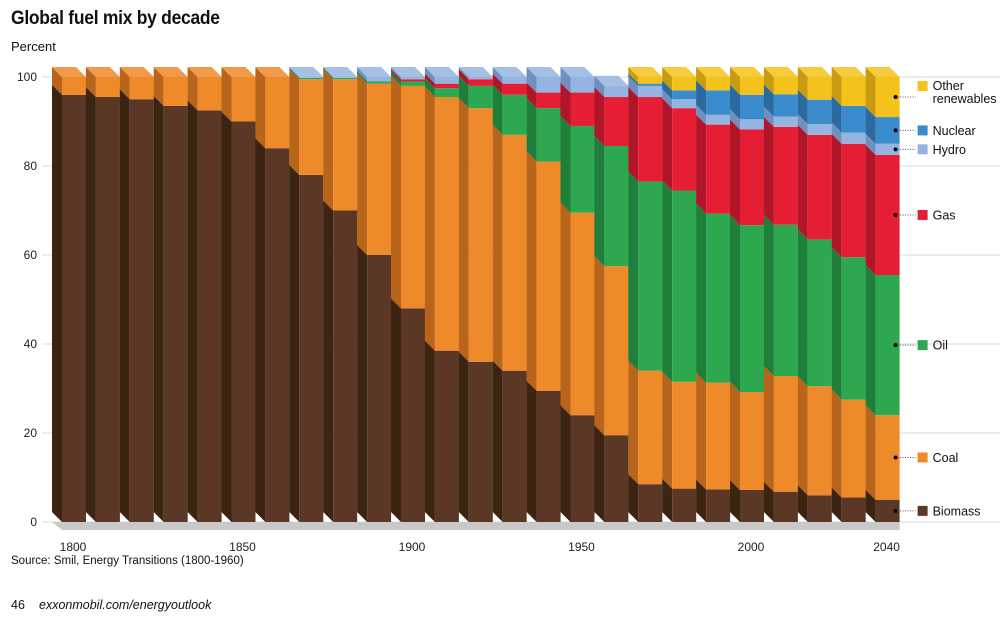 The image size is (1000, 624). I want to click on bar-1950, so click(577, 294).